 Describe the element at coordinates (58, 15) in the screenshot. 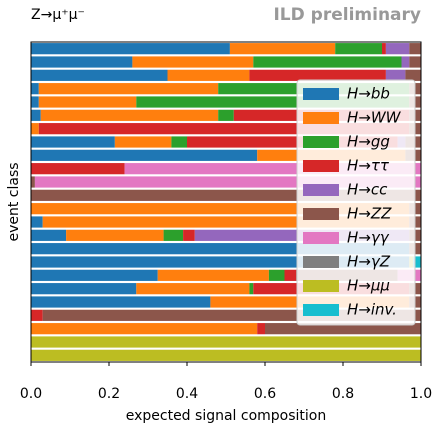

I see `chart-title: Z→μ⁺μ⁻` at that location.